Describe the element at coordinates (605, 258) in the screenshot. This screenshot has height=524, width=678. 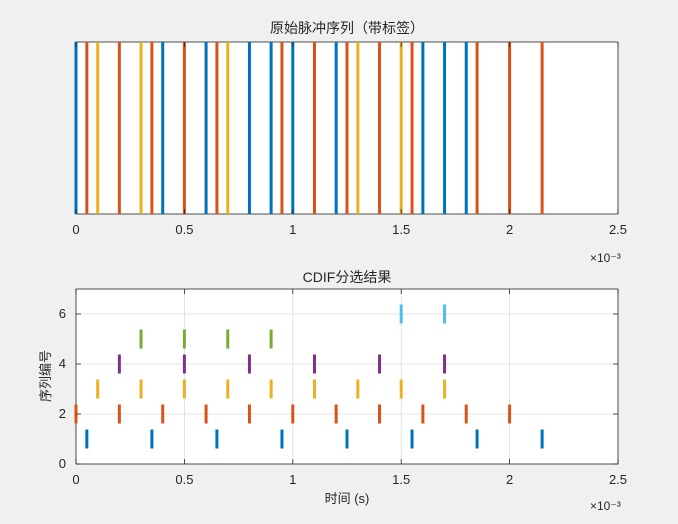
I see `top-x-exponent: ×10⁻³` at that location.